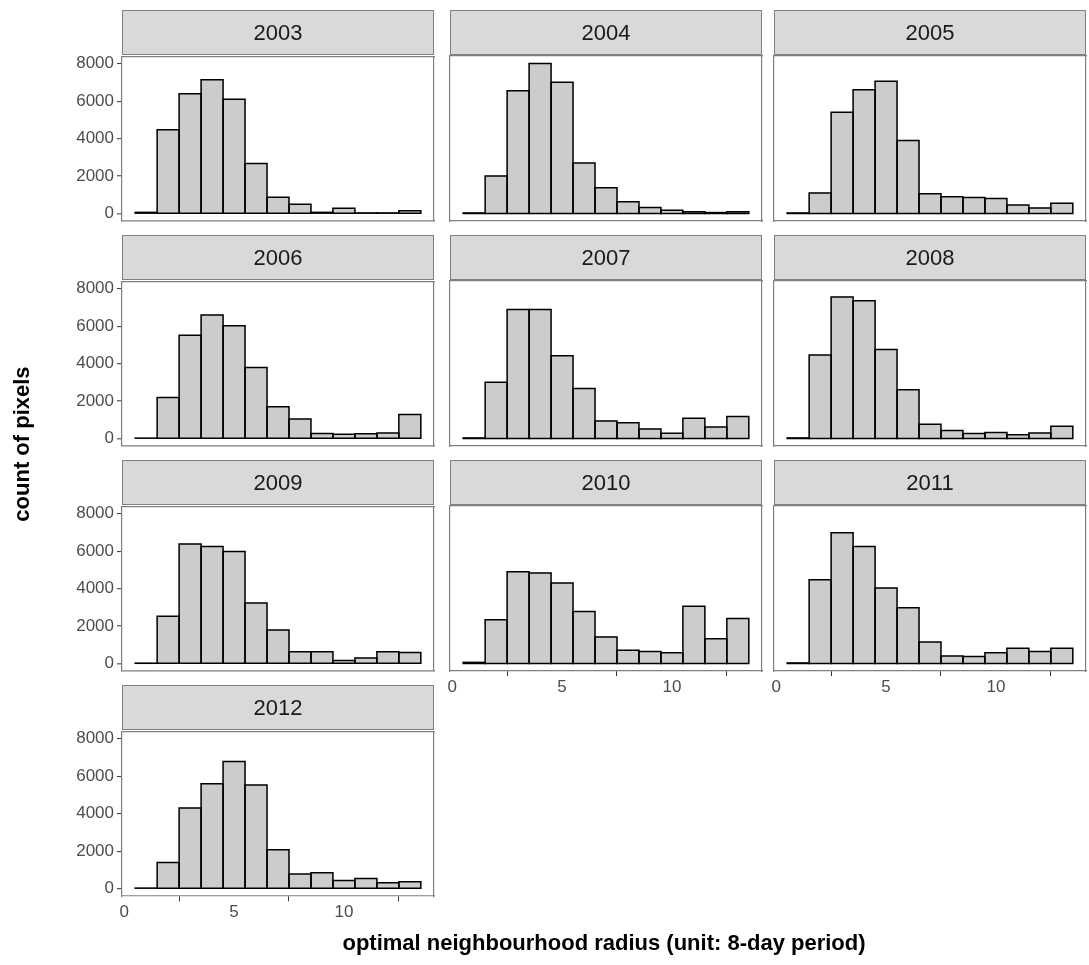 The image size is (1089, 965). Describe the element at coordinates (606, 482) in the screenshot. I see `chart-title: 2010` at that location.